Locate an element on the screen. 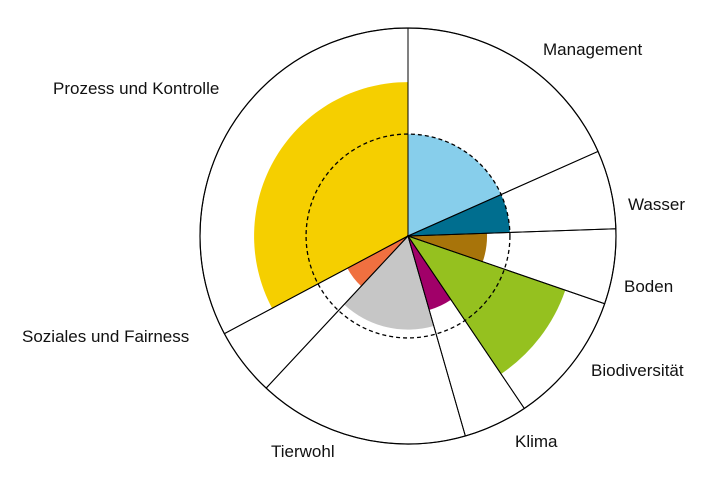  label-tierwohl: Tierwohl is located at coordinates (303, 451).